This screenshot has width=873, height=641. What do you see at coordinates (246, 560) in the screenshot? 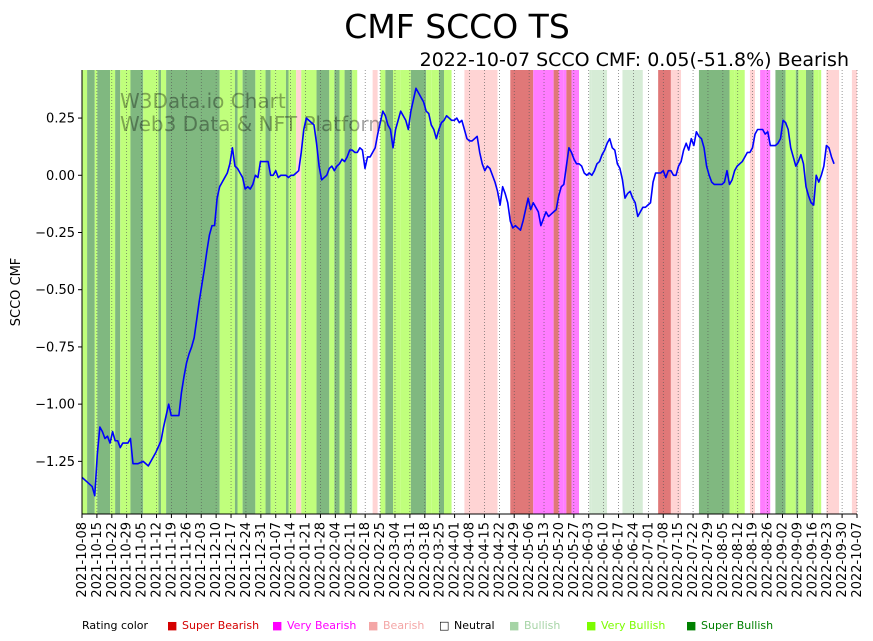
I see `x-tick-label: 2021-12-24` at bounding box center [246, 560].